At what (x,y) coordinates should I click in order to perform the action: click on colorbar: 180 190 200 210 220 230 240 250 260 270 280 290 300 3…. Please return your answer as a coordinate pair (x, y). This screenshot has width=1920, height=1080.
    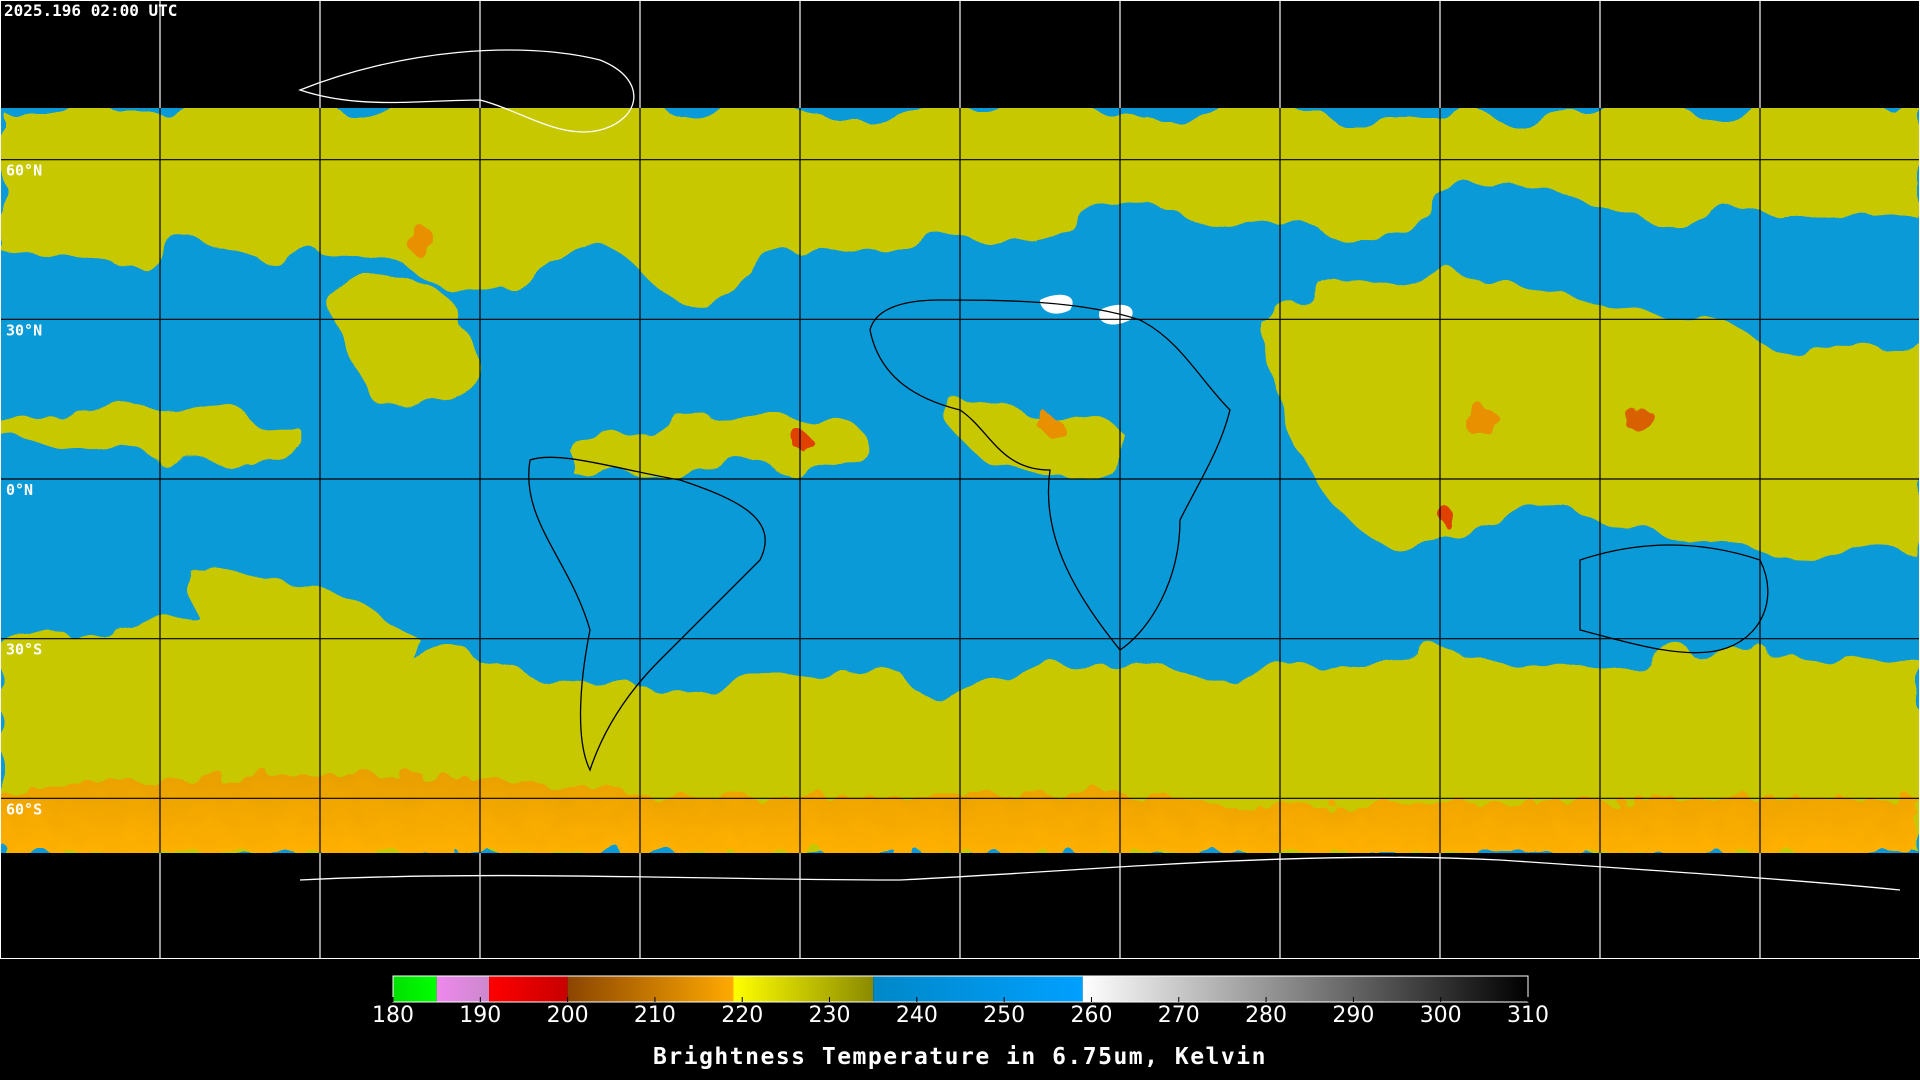
    Looking at the image, I should click on (960, 1001).